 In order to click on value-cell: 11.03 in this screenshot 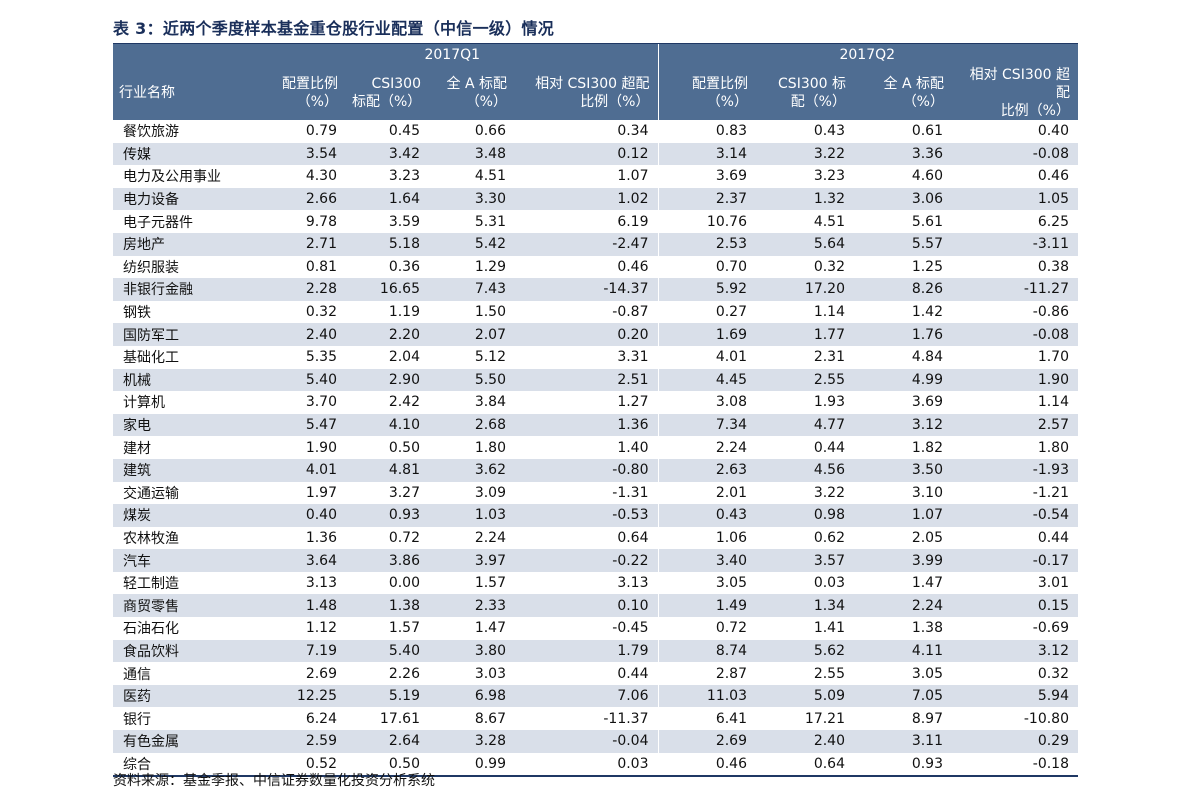, I will do `click(706, 696)`.